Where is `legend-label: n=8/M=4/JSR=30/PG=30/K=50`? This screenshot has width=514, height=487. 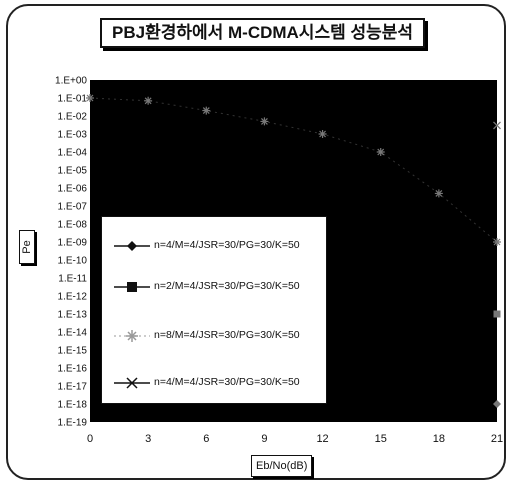 legend-label: n=8/M=4/JSR=30/PG=30/K=50 is located at coordinates (227, 335).